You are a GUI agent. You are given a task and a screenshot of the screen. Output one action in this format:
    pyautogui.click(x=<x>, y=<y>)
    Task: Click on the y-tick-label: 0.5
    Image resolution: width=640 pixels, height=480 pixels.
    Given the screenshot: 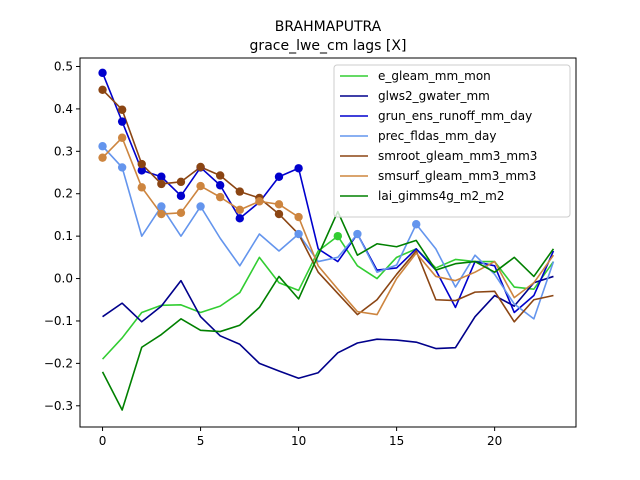 What is the action you would take?
    pyautogui.click(x=63, y=66)
    